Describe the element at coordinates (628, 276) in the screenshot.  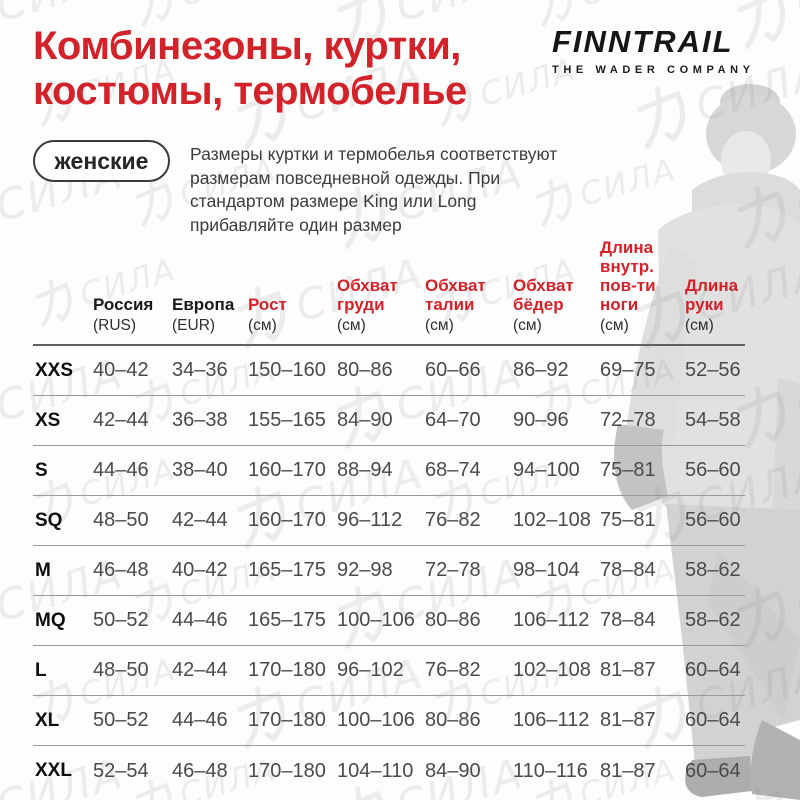
I see `column-header-label: Длина внутр. пов-ти ноги` at that location.